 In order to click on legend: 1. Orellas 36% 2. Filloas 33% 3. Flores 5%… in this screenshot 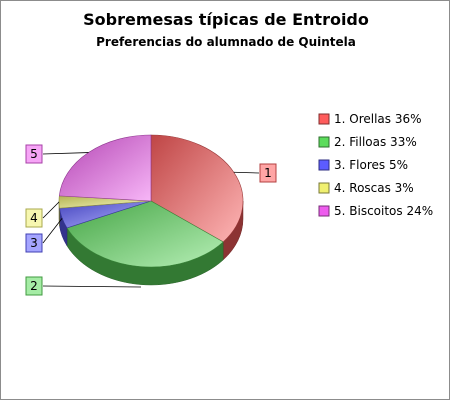, I will do `click(375, 165)`.